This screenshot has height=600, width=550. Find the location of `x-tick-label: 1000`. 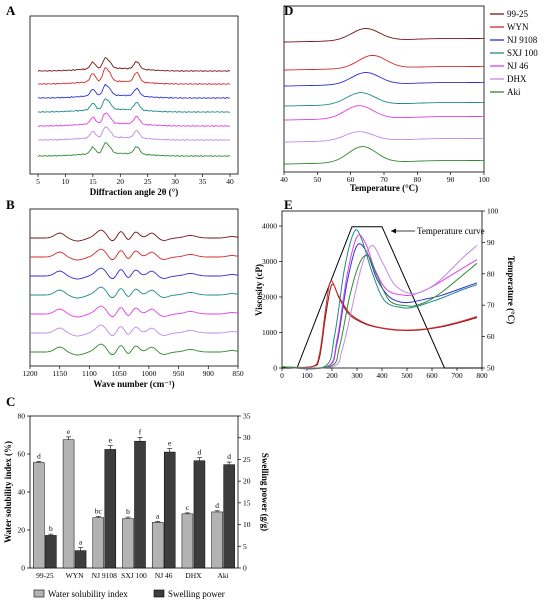

x-tick-label: 1000 is located at coordinates (148, 373).